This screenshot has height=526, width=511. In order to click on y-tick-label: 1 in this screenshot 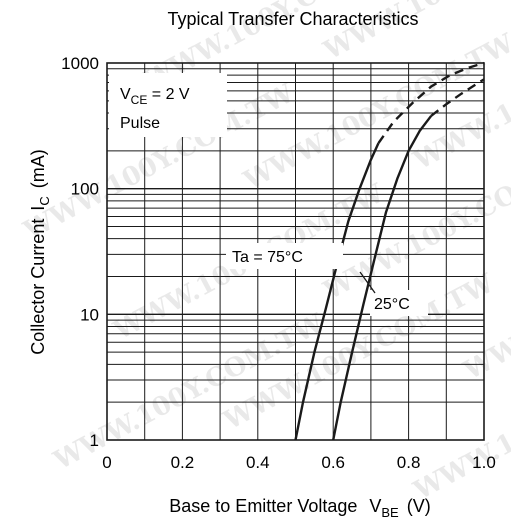, I will do `click(94, 440)`.